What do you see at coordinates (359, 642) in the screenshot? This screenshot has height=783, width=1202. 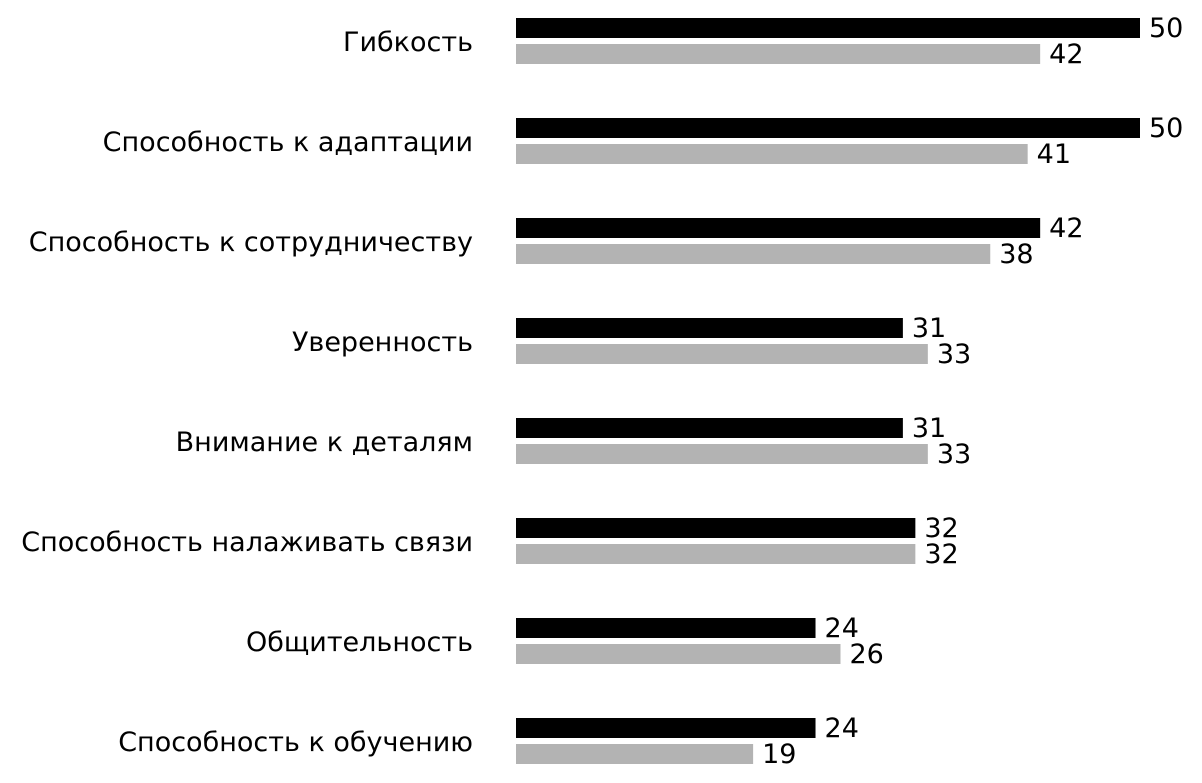 I see `category-label: Общительность` at bounding box center [359, 642].